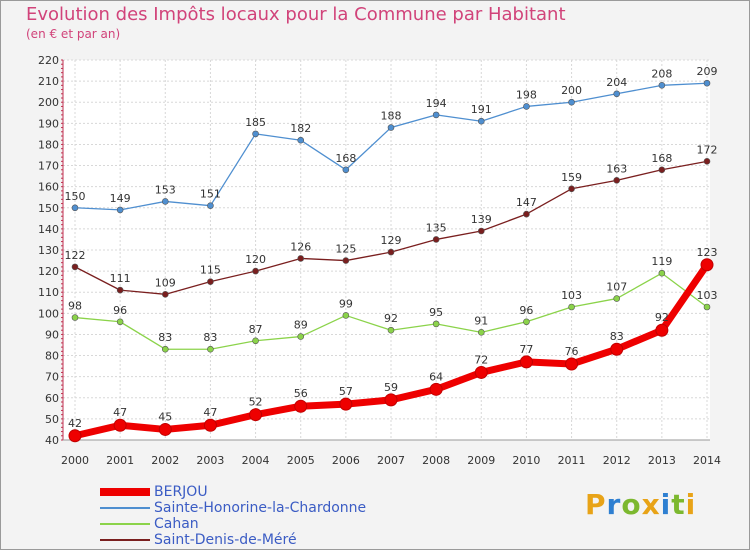 The image size is (750, 550). What do you see at coordinates (75, 255) in the screenshot?
I see `data-label-saint-denis-de-mere: 122` at bounding box center [75, 255].